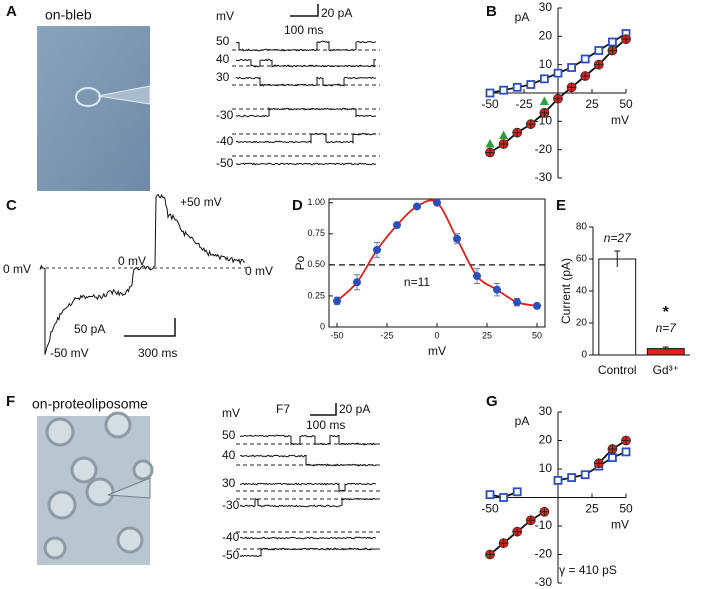  What do you see at coordinates (667, 328) in the screenshot?
I see `annotation: n=7` at bounding box center [667, 328].